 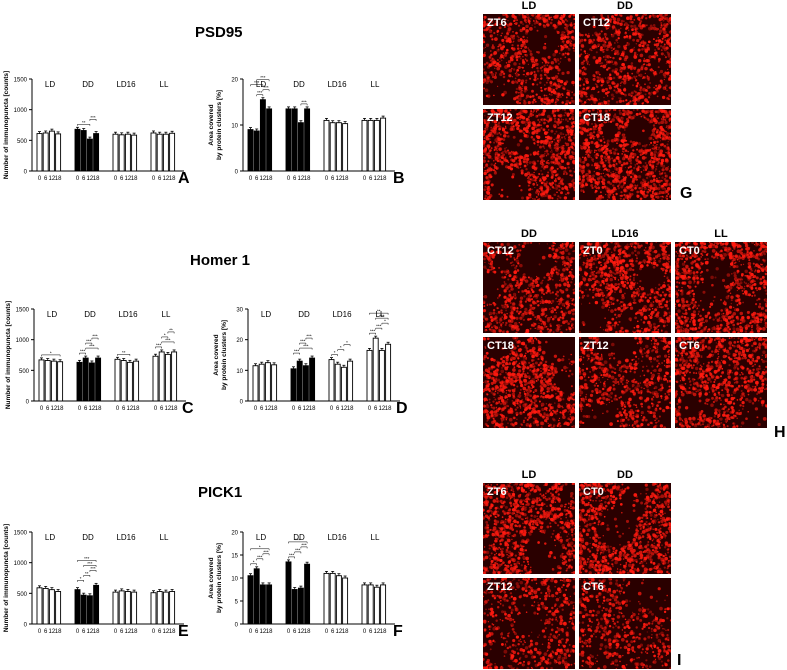 I want to click on chart-c-x-tick-label: 6, so click(x=162, y=409).